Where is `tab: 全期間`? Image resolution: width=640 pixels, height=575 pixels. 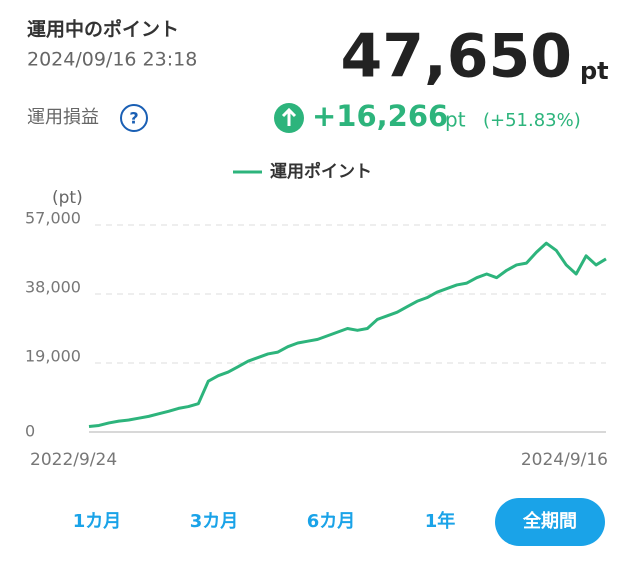 tab: 全期間 is located at coordinates (549, 521).